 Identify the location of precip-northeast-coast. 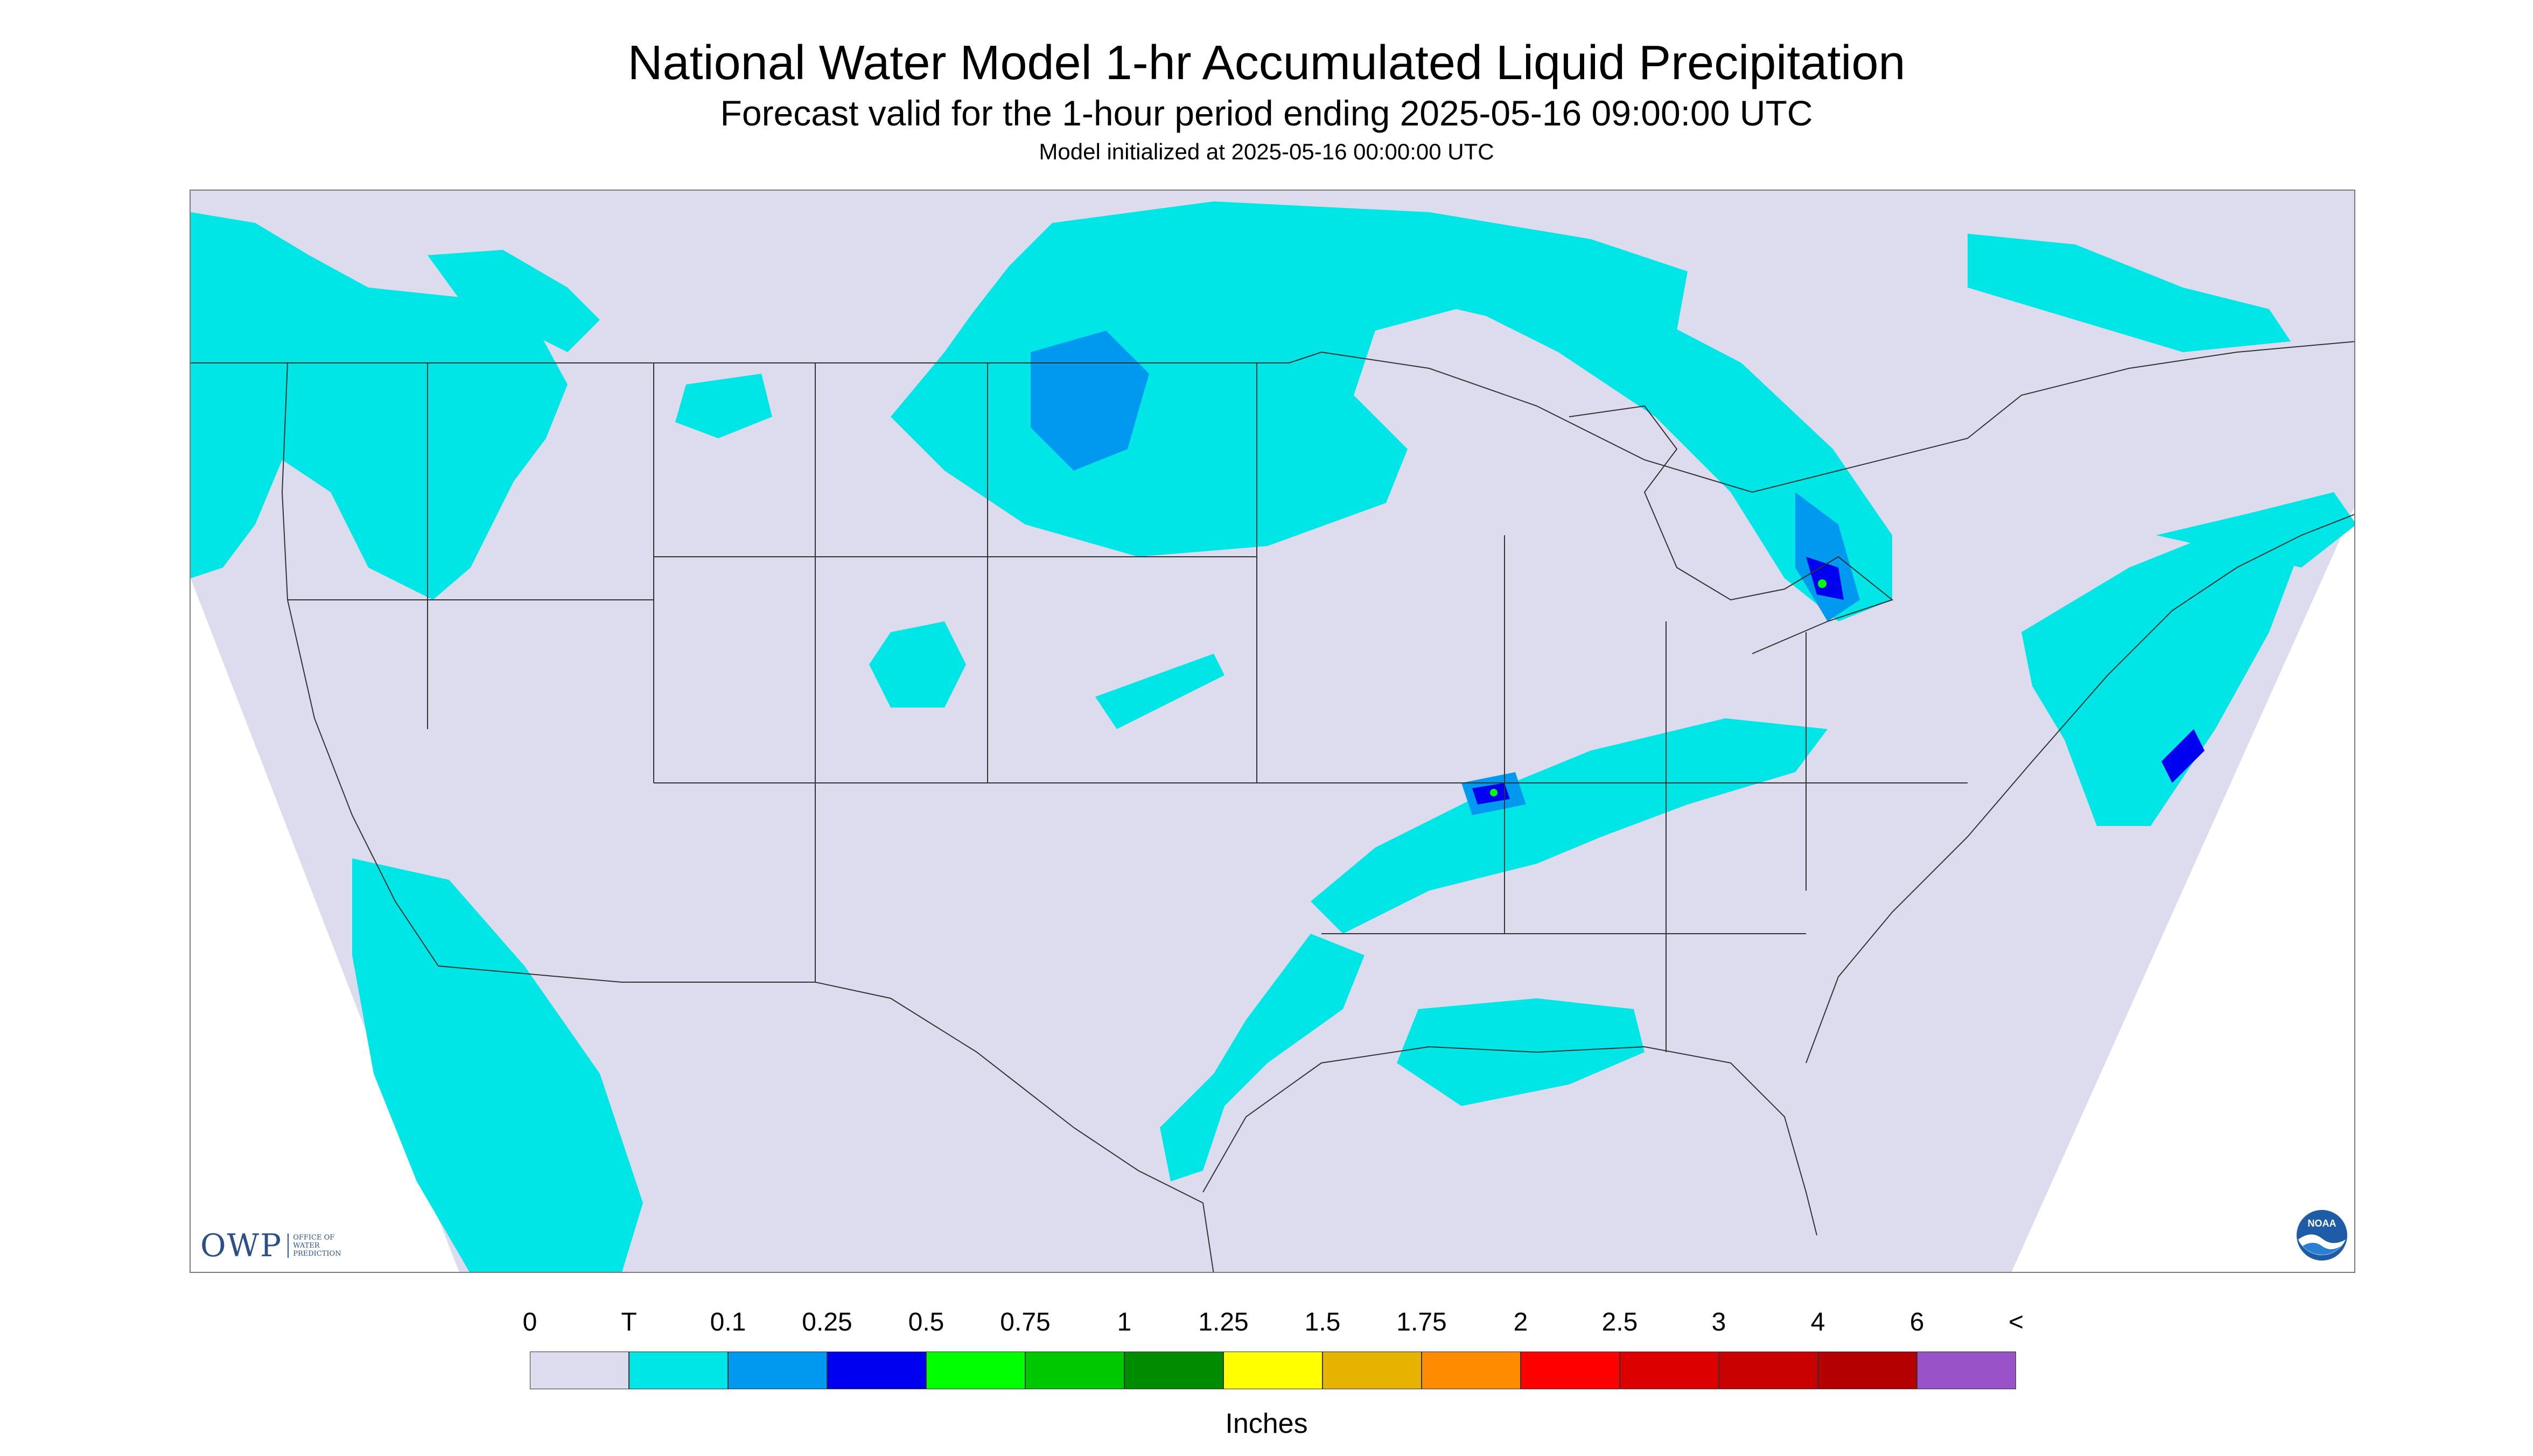
(2255, 530).